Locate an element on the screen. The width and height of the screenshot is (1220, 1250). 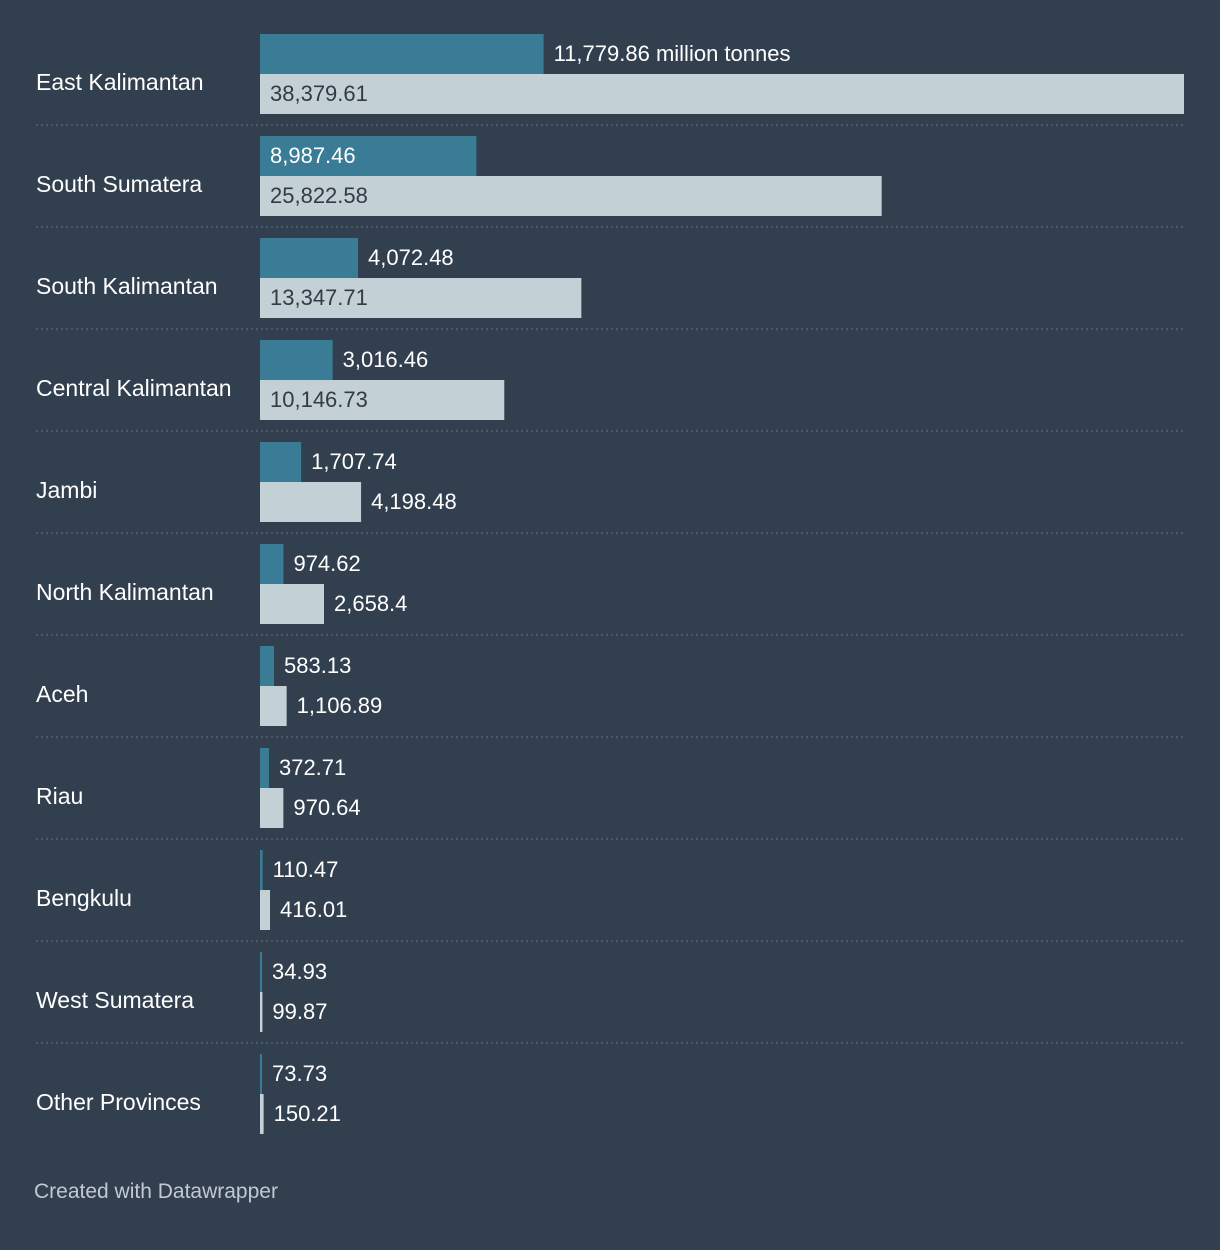
bar-south-kalimantan-s1 is located at coordinates (309, 258).